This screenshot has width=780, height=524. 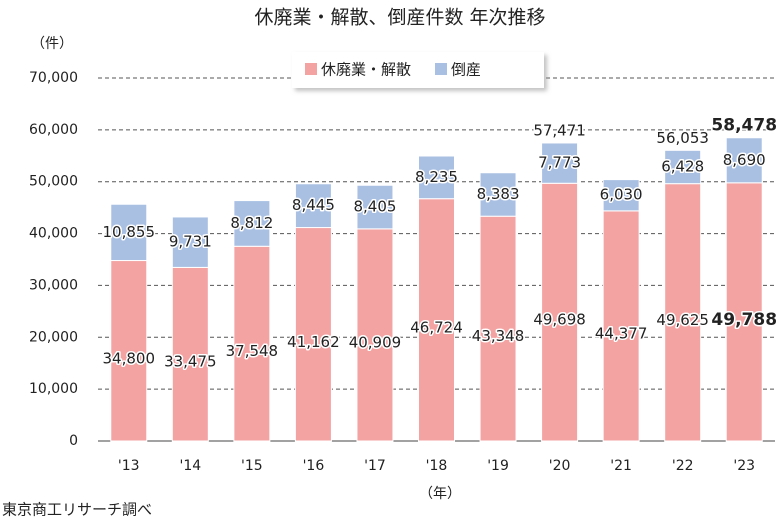 I want to click on x-axis-label: （年）, so click(x=440, y=494).